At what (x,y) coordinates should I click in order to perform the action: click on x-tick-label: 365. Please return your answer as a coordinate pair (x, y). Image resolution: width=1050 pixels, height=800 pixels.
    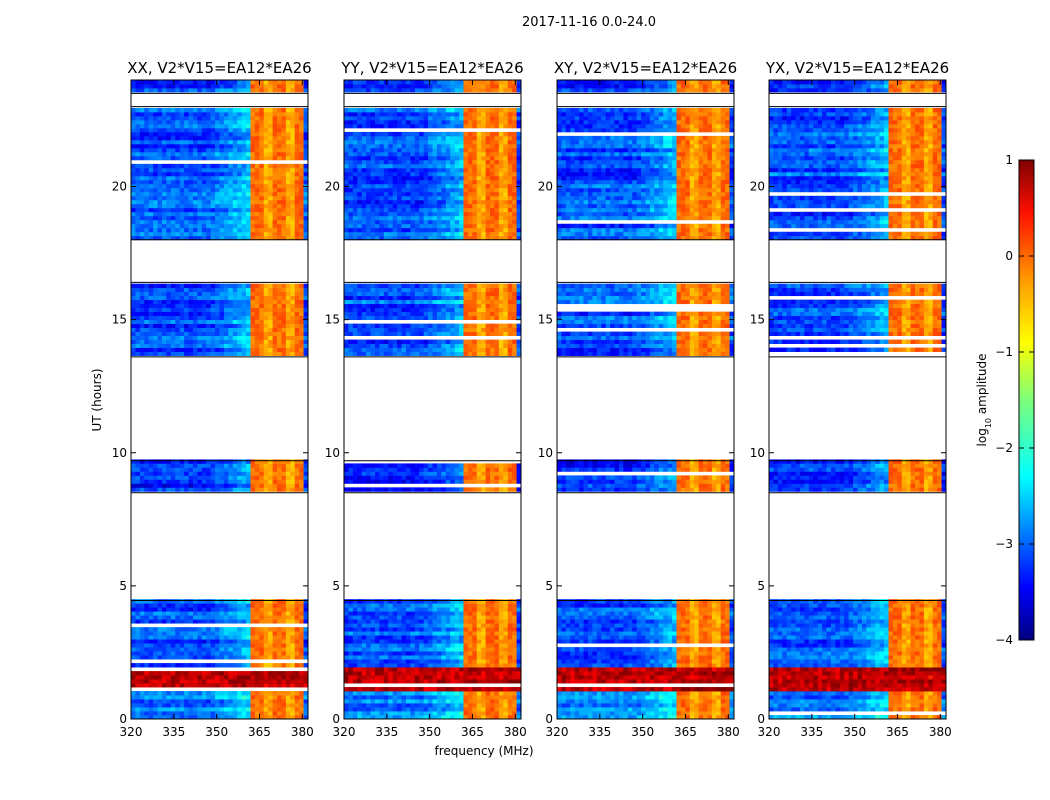
    Looking at the image, I should click on (259, 732).